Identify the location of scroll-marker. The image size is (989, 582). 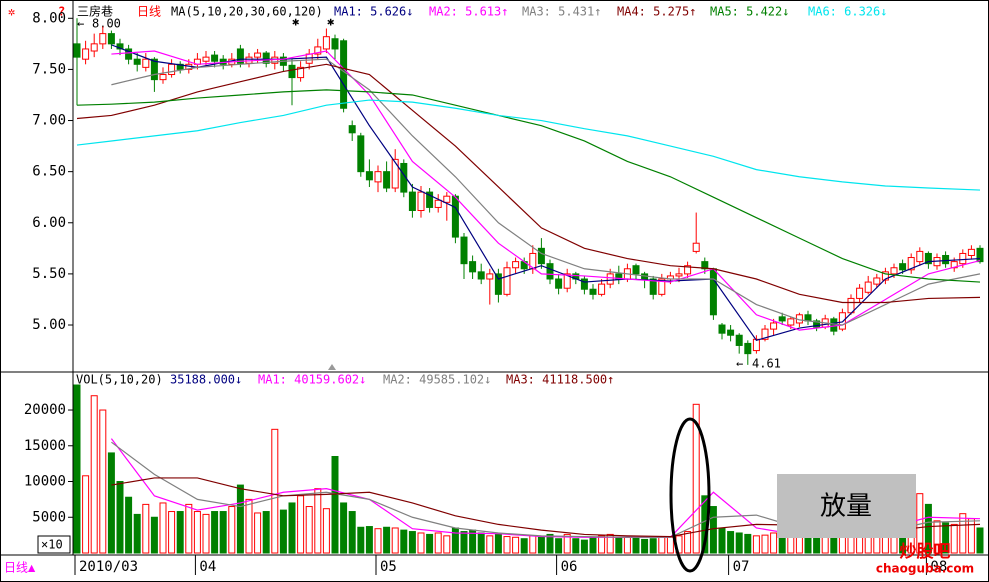
(332, 367).